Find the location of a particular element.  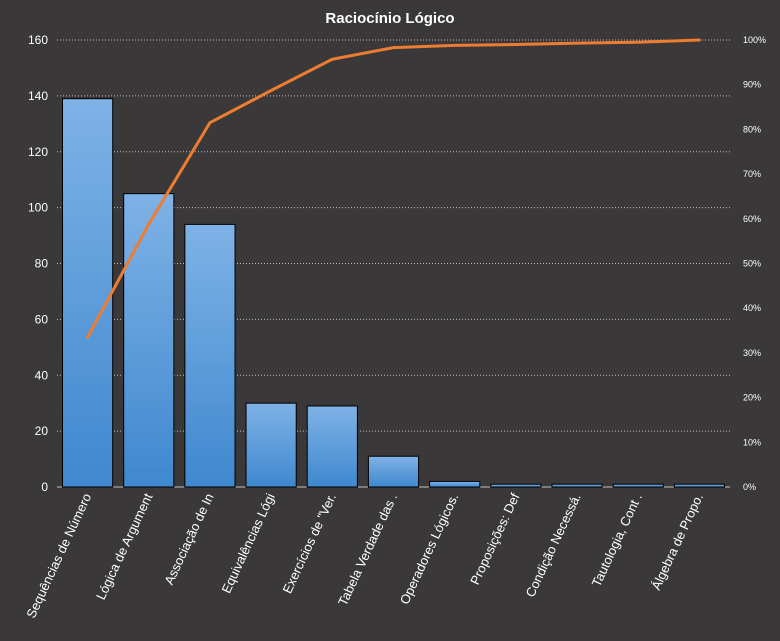

x-tick-label: Lógica de Argument is located at coordinates (124, 546).